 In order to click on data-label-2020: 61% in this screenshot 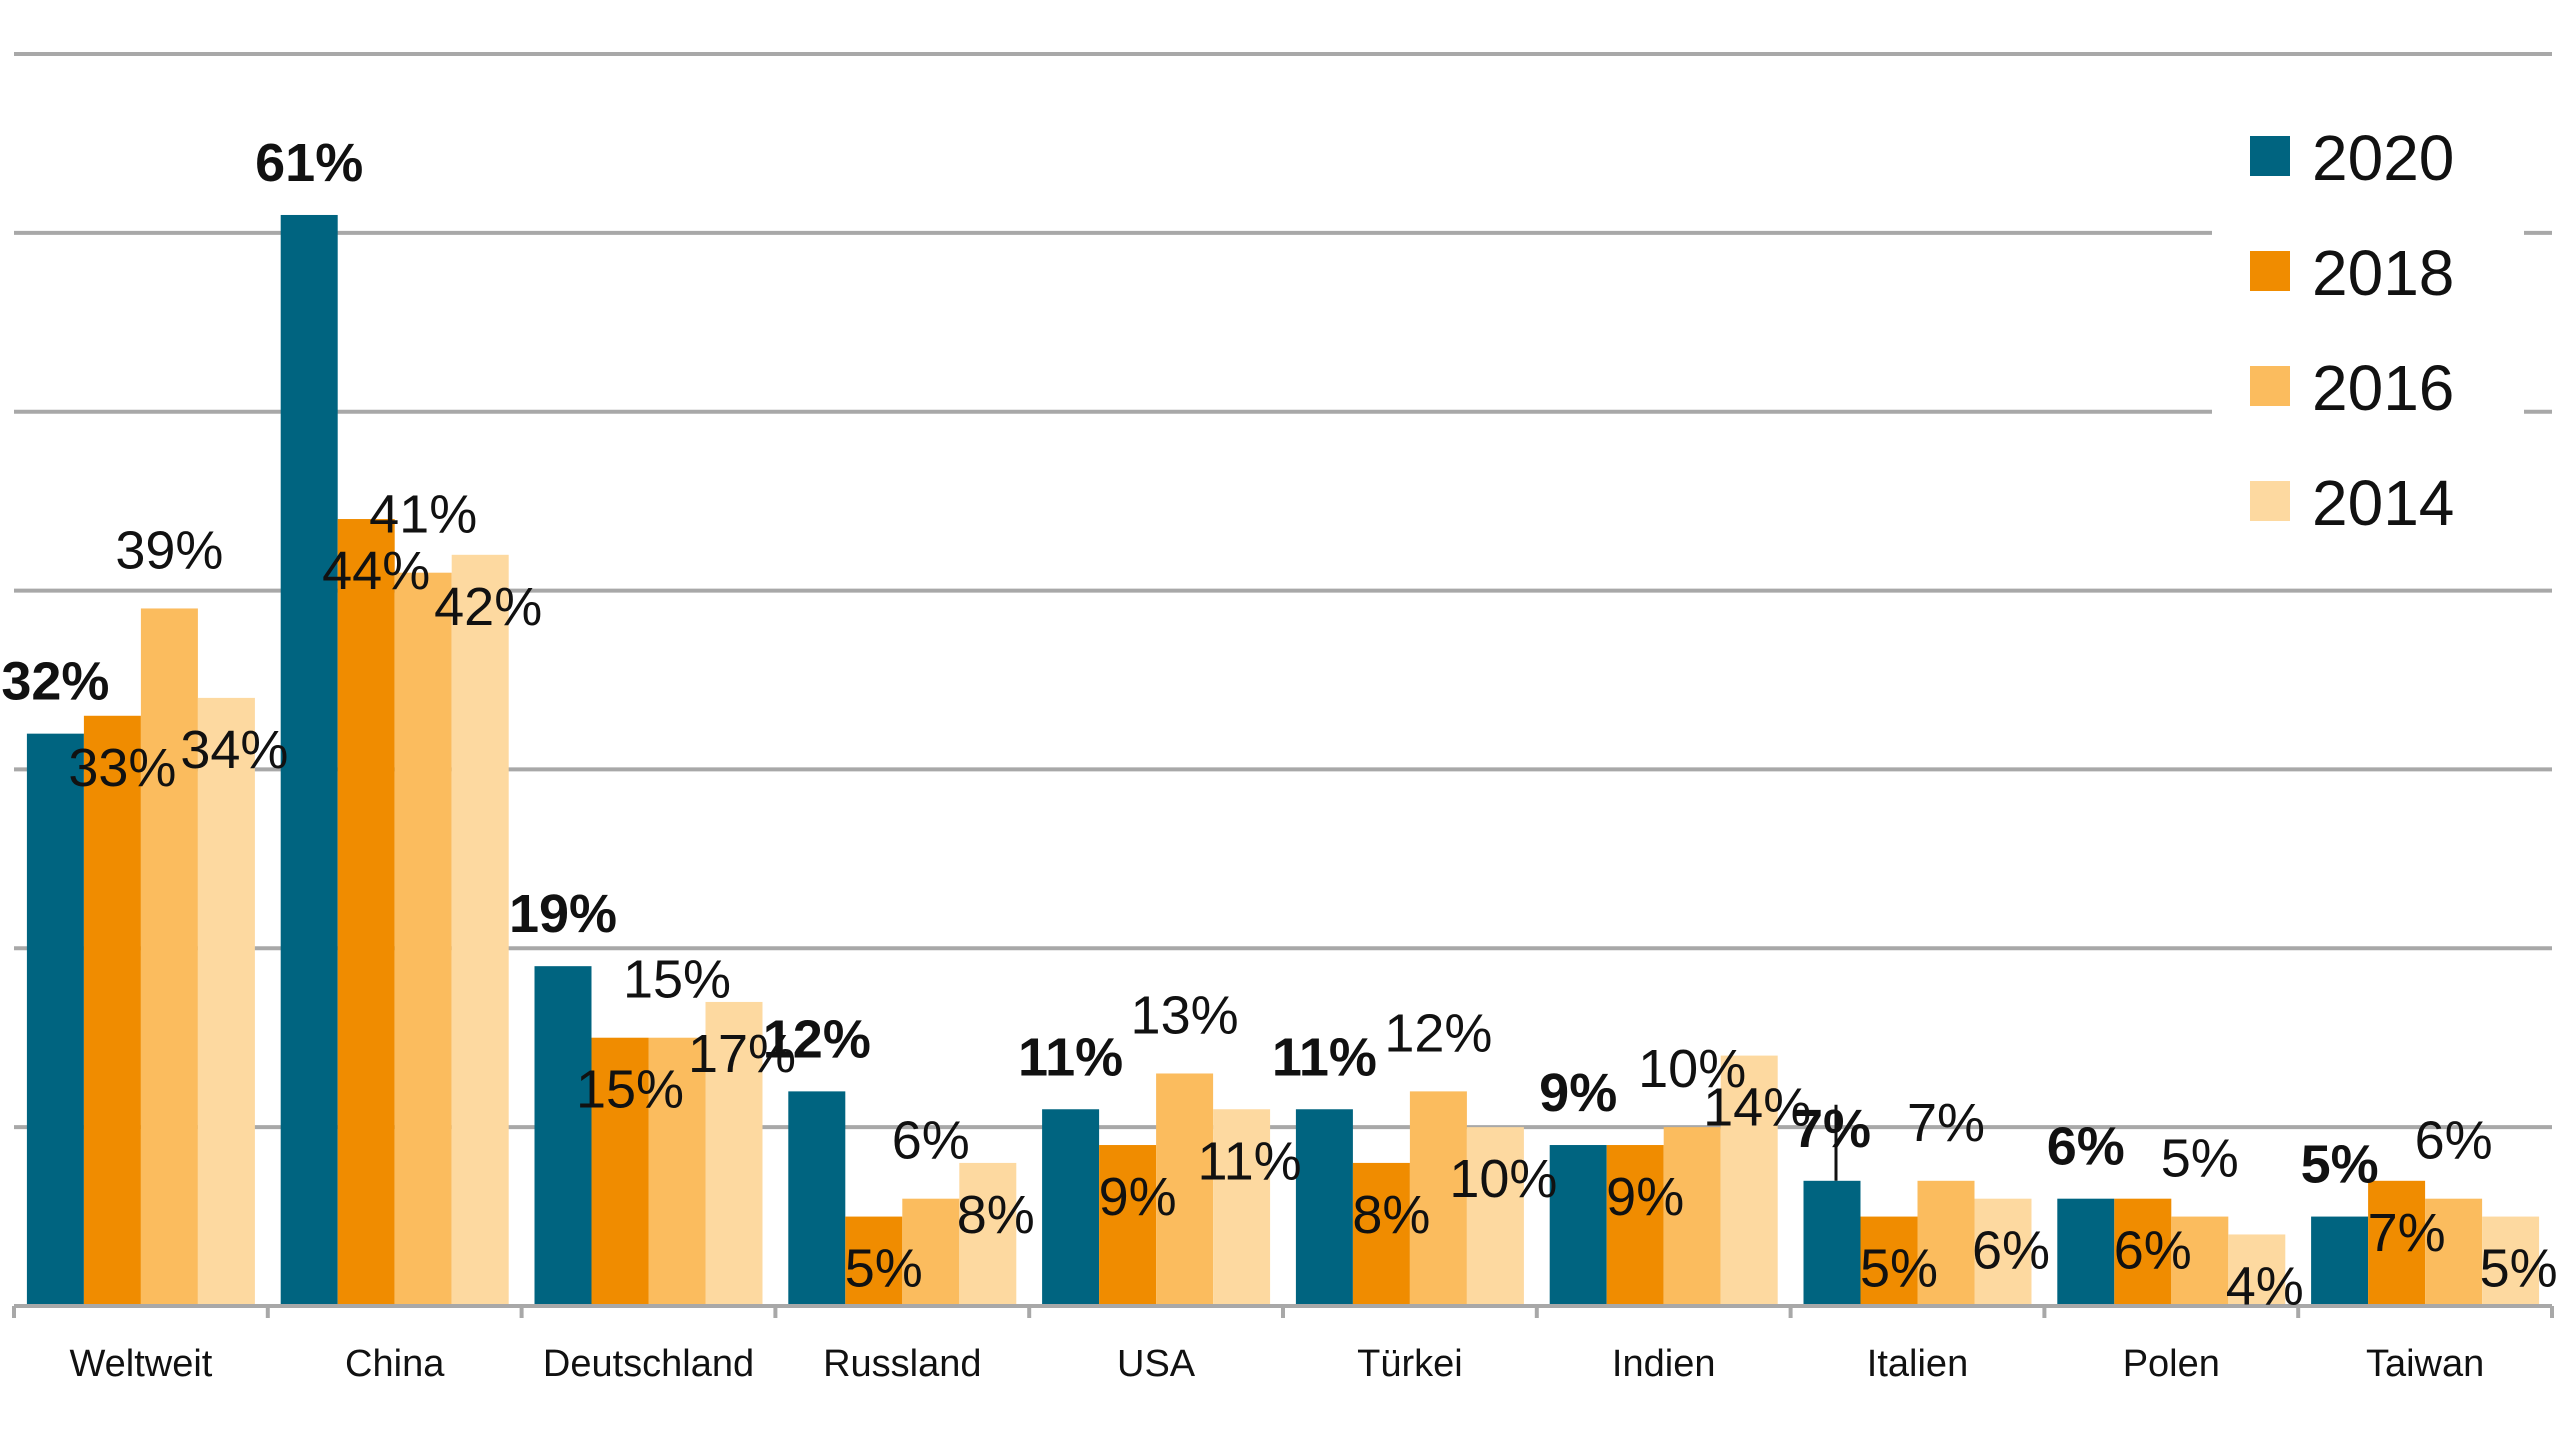, I will do `click(309, 163)`.